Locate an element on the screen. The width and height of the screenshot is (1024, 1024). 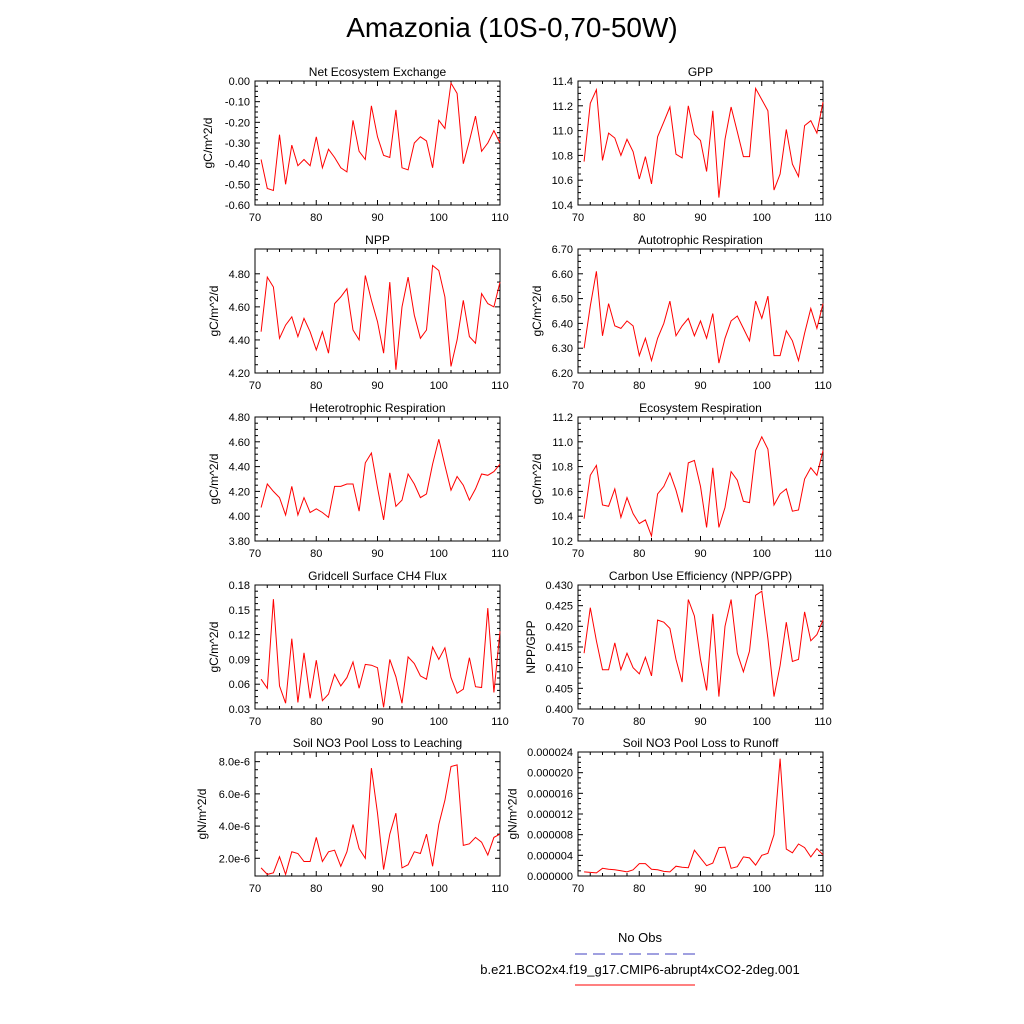
y-tick-label: 8.0e-6 is located at coordinates (234, 763).